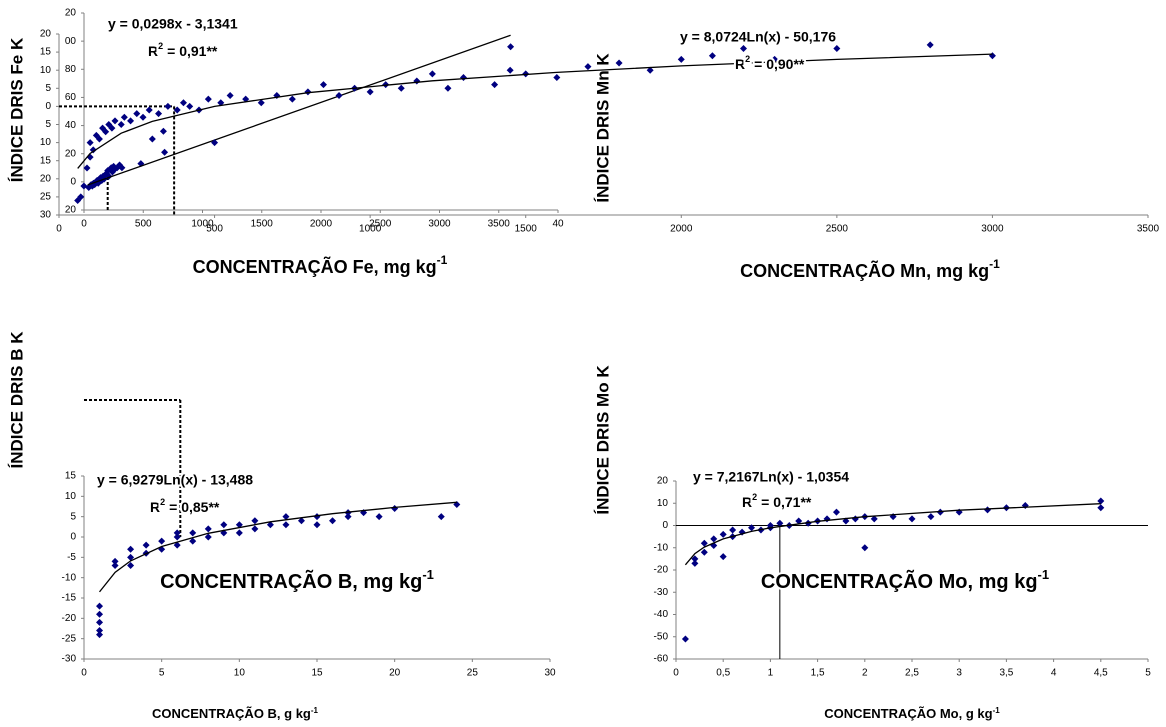 Image resolution: width=1166 pixels, height=727 pixels. Describe the element at coordinates (602, 440) in the screenshot. I see `y-axis-label: ÍNDICE DRIS Mo K` at that location.